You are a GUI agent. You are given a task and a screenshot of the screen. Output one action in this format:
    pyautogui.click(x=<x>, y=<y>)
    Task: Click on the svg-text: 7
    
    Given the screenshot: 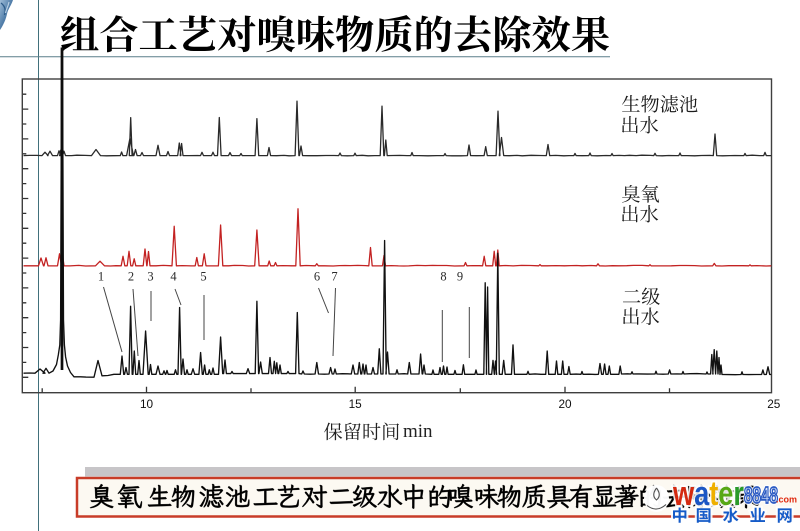 What is the action you would take?
    pyautogui.click(x=334, y=276)
    